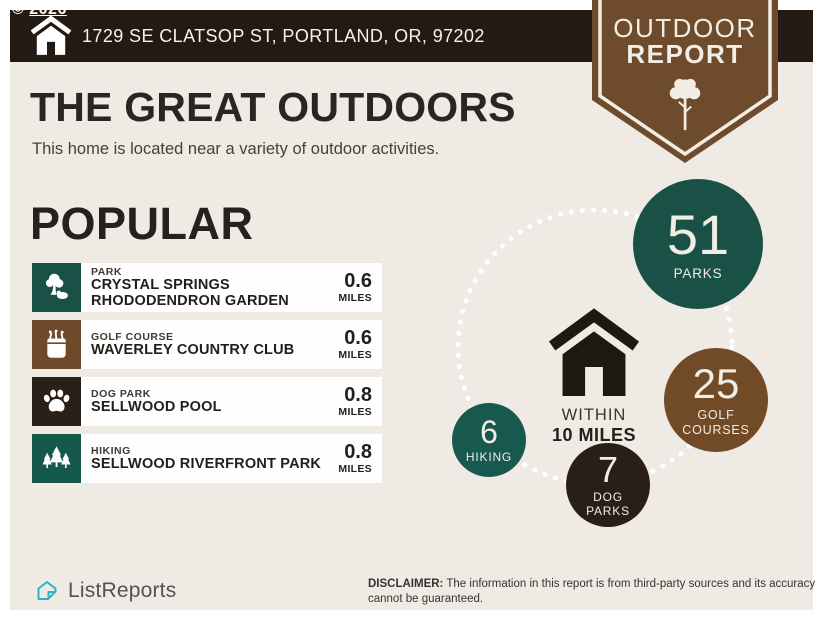  I want to click on stat-label: PARKS, so click(698, 273).